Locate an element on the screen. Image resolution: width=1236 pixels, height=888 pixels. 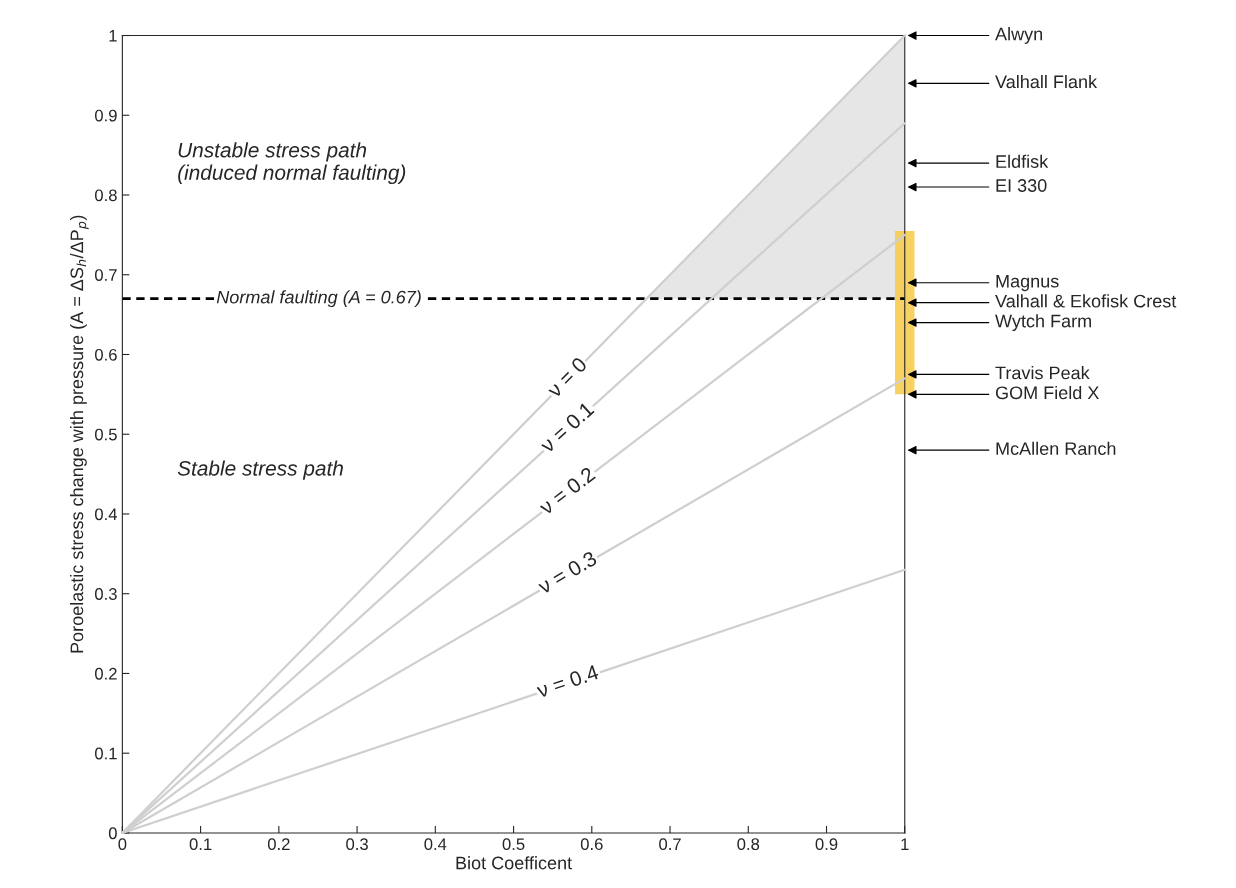
x-tick-label: 0.6 is located at coordinates (591, 844).